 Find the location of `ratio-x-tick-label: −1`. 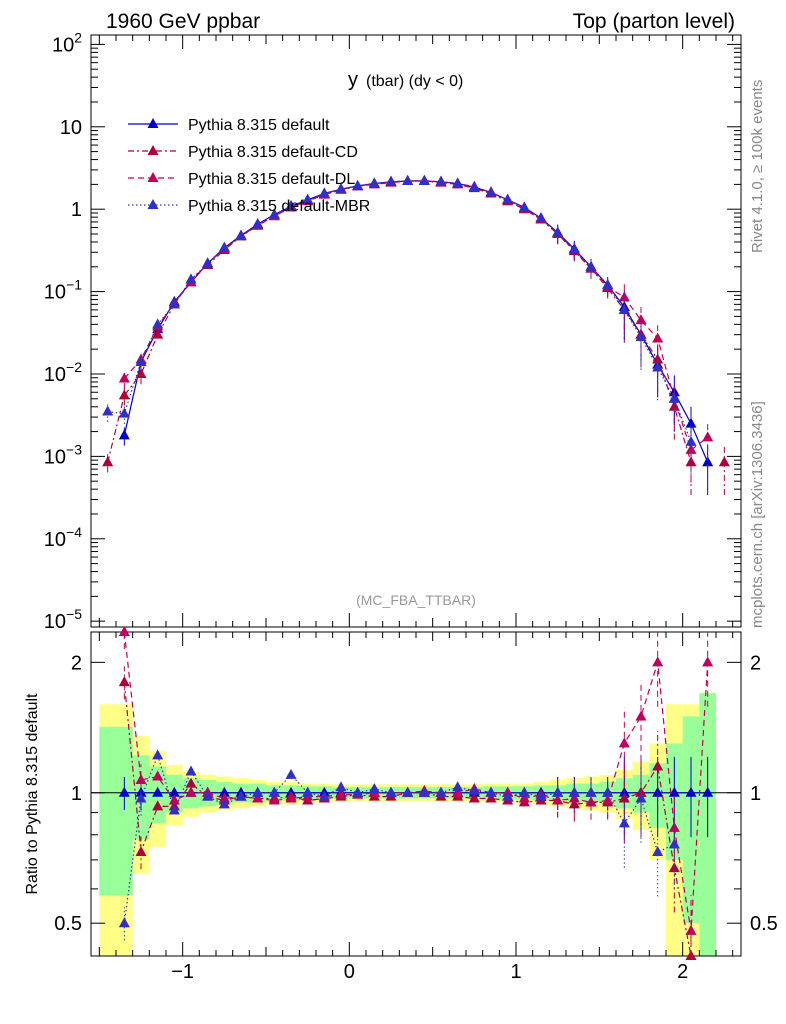

ratio-x-tick-label: −1 is located at coordinates (182, 972).